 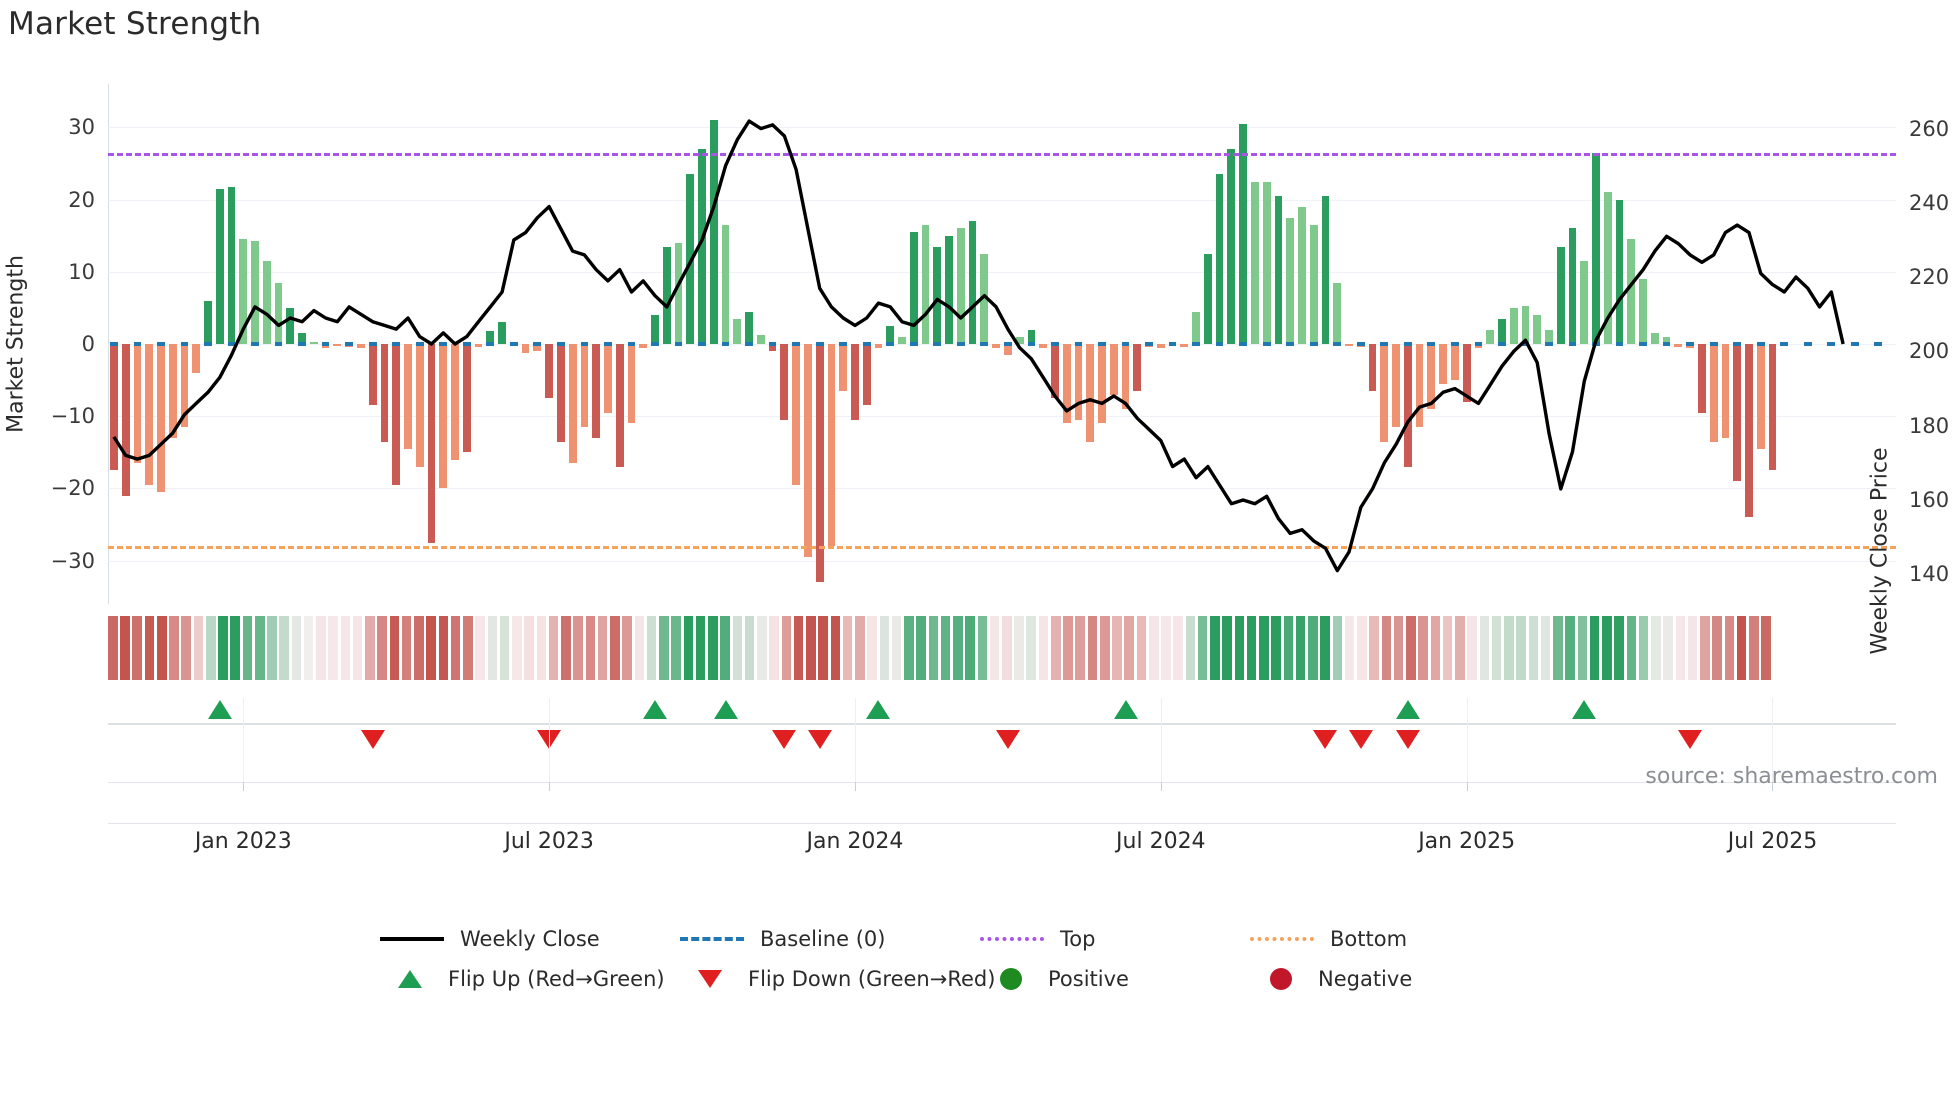 What do you see at coordinates (1328, 939) in the screenshot?
I see `legend-item: Bottom` at bounding box center [1328, 939].